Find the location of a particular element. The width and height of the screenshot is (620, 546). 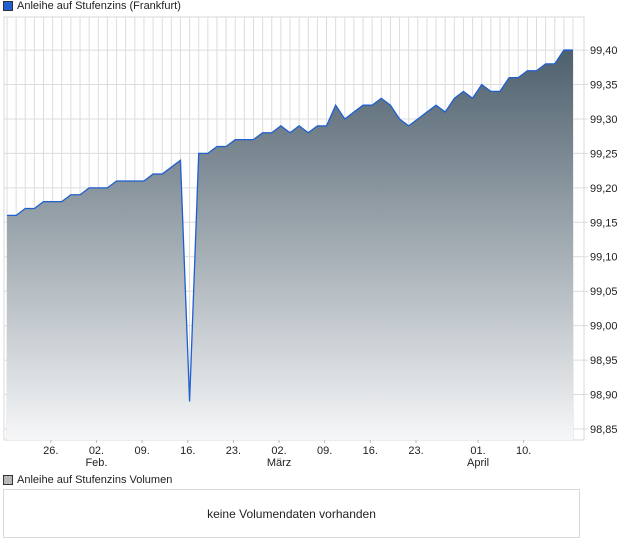

y-tick-label: 98,90 is located at coordinates (604, 396).